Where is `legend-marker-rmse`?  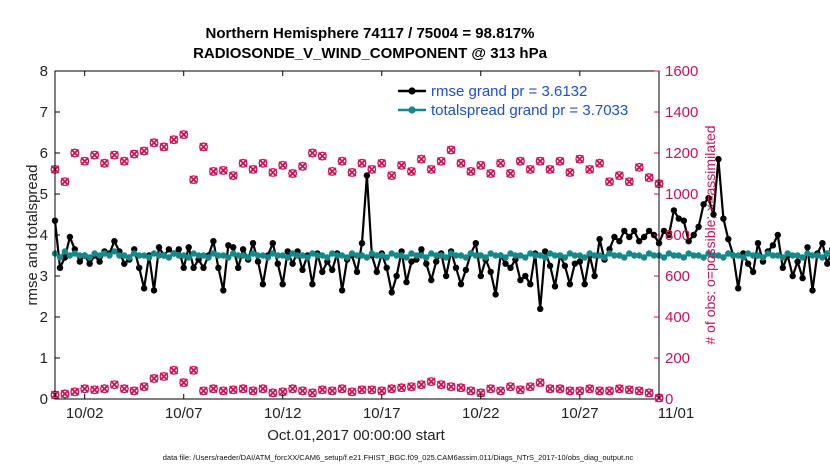
legend-marker-rmse is located at coordinates (412, 91).